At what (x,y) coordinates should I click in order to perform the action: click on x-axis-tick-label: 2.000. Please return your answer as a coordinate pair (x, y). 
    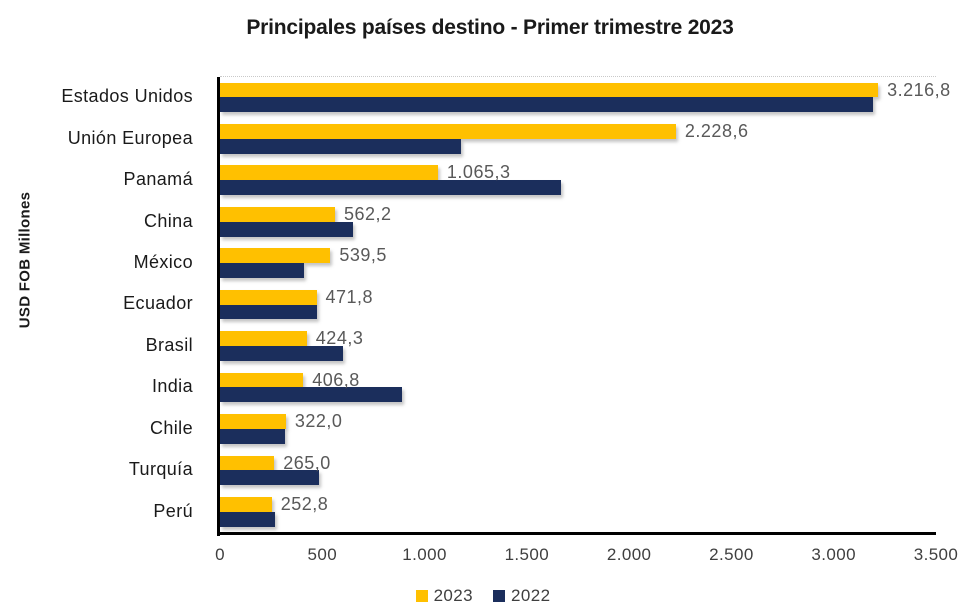
    Looking at the image, I should click on (629, 554).